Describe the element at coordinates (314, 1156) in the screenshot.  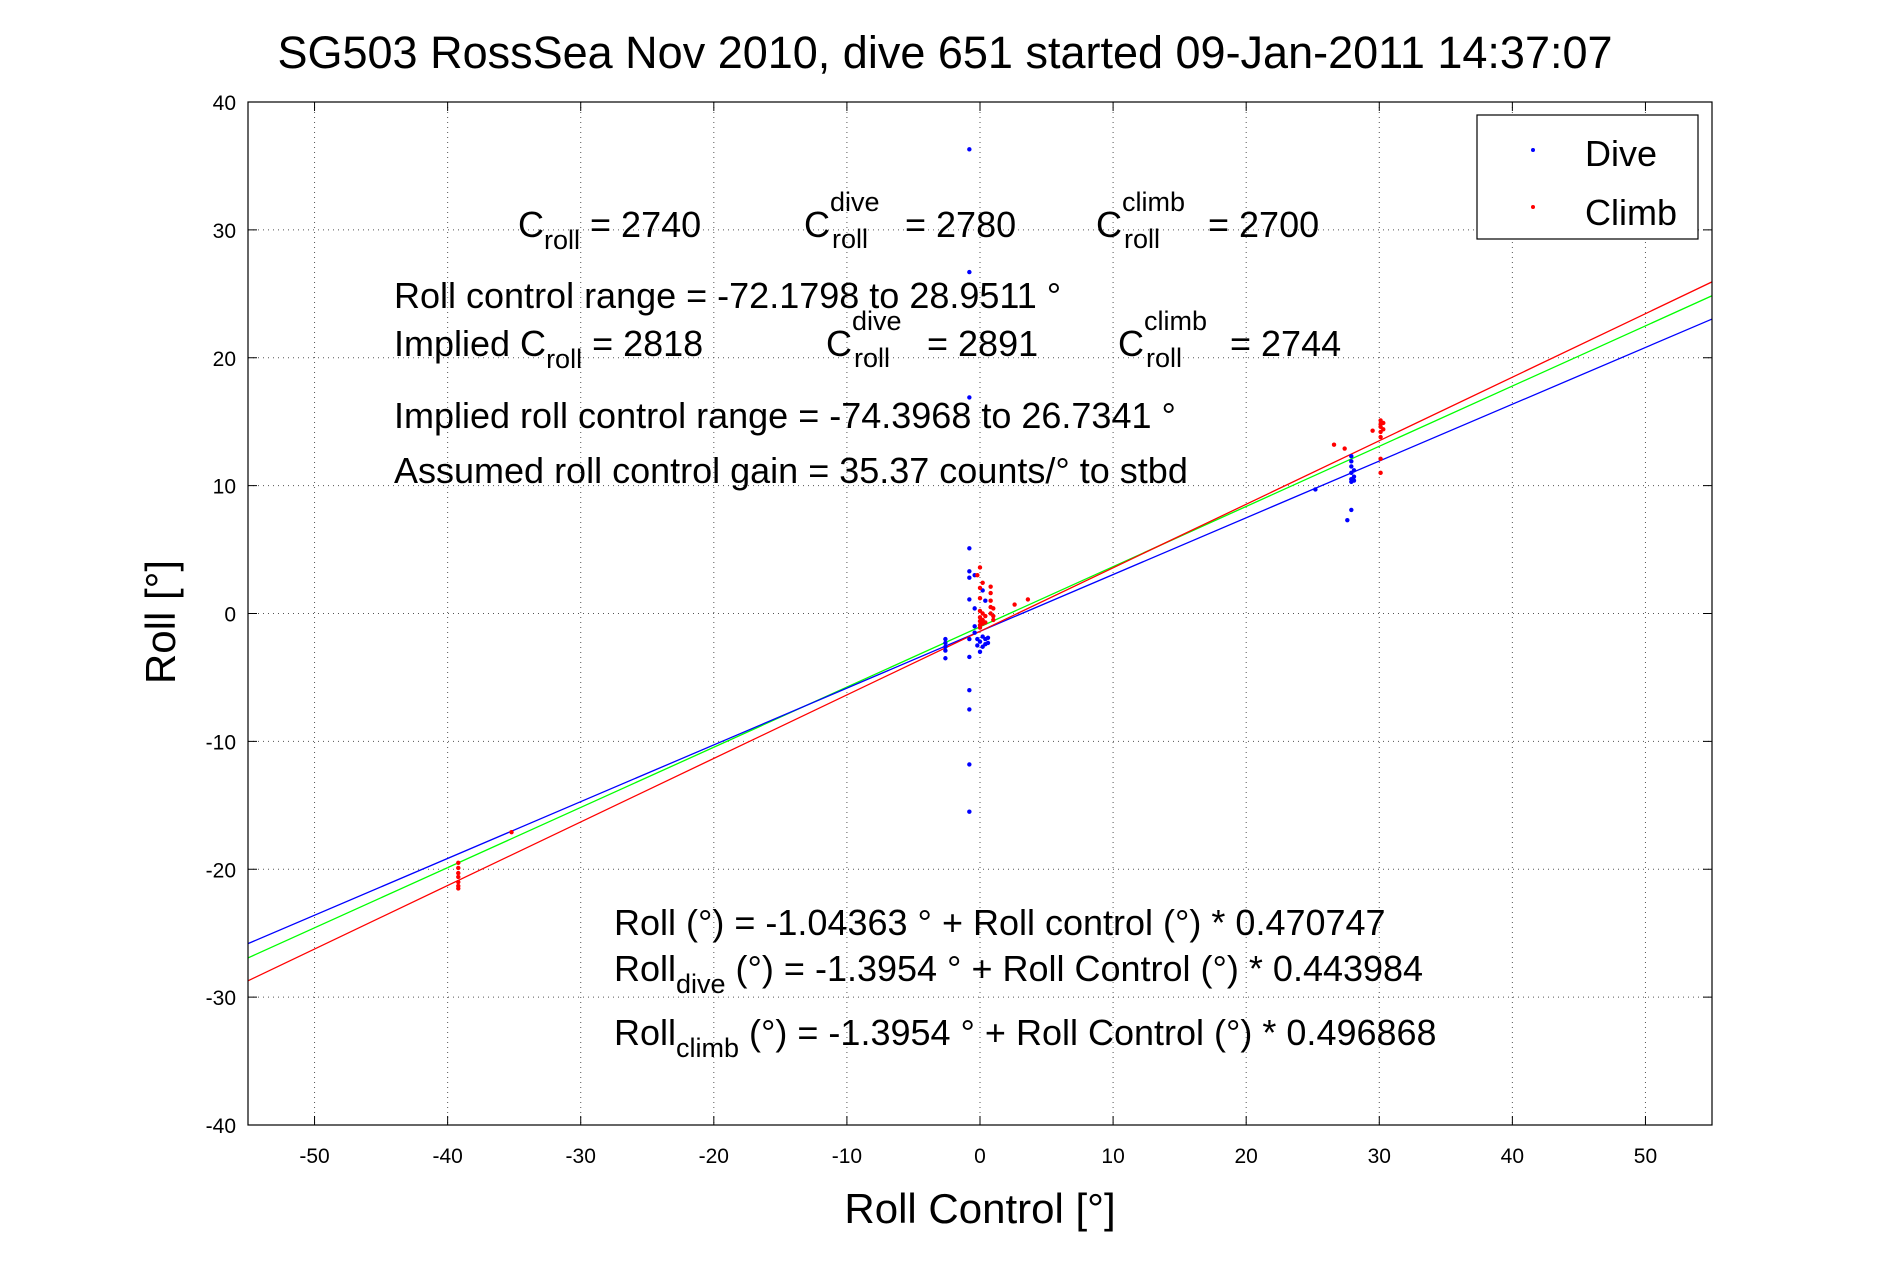
I see `x-tick-label: -50` at that location.